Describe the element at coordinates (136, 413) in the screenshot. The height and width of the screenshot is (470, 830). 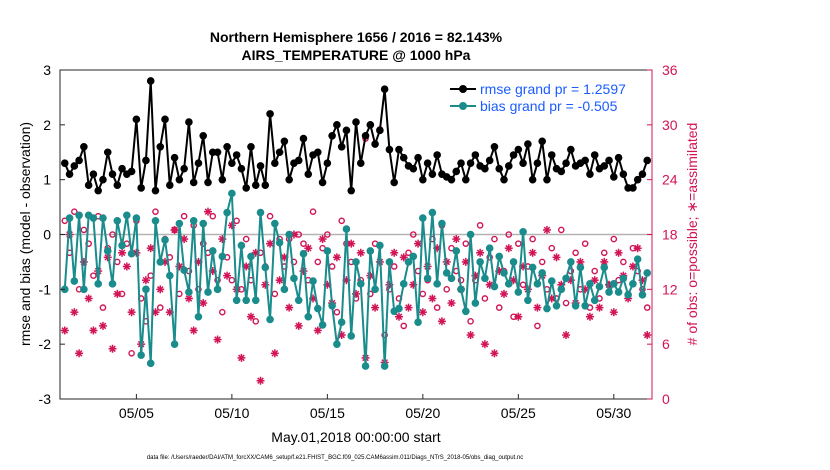
I see `x-tick-label: 05/05` at that location.